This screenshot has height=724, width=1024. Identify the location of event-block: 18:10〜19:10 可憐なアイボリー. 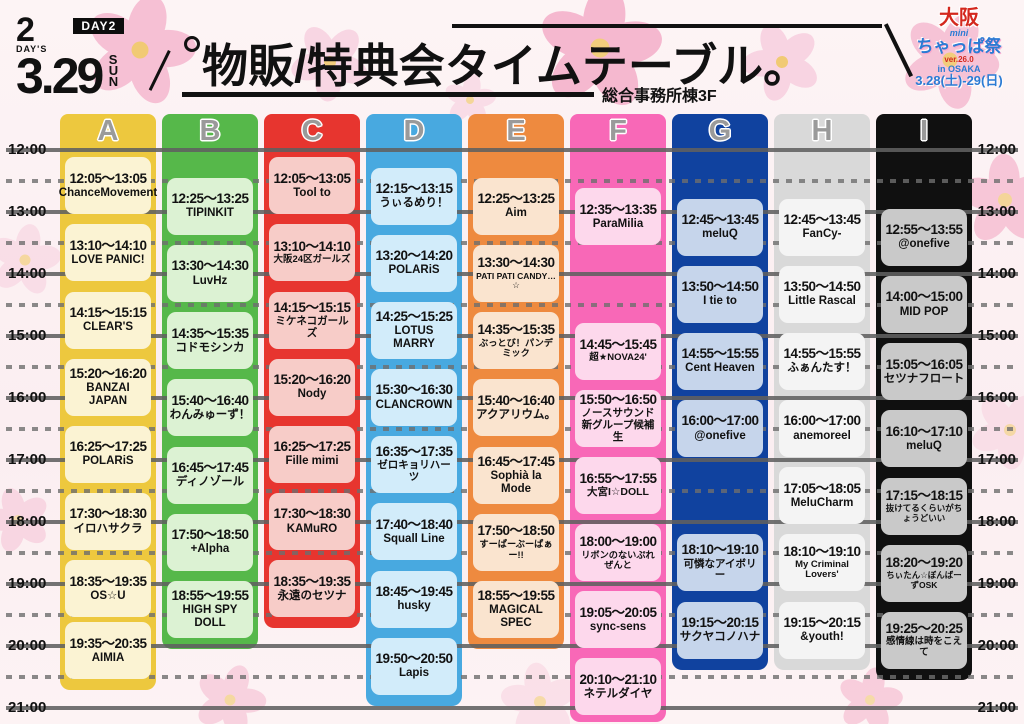
(720, 563).